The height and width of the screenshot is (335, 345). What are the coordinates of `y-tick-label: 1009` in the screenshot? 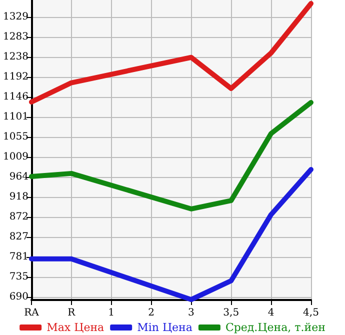 It's located at (15, 157).